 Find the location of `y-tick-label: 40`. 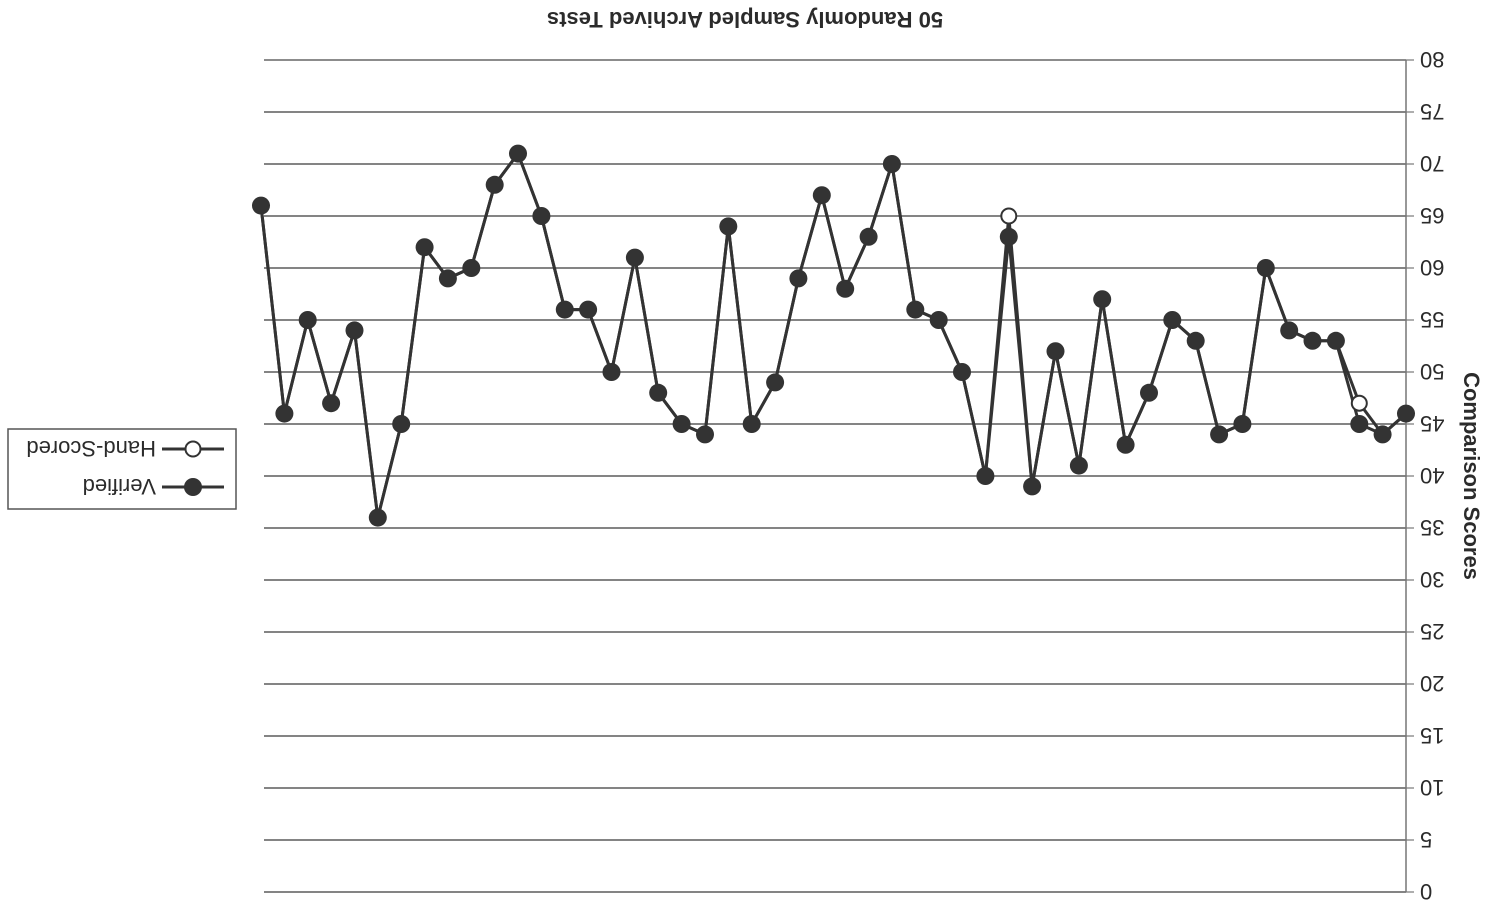

y-tick-label: 40 is located at coordinates (1432, 475).